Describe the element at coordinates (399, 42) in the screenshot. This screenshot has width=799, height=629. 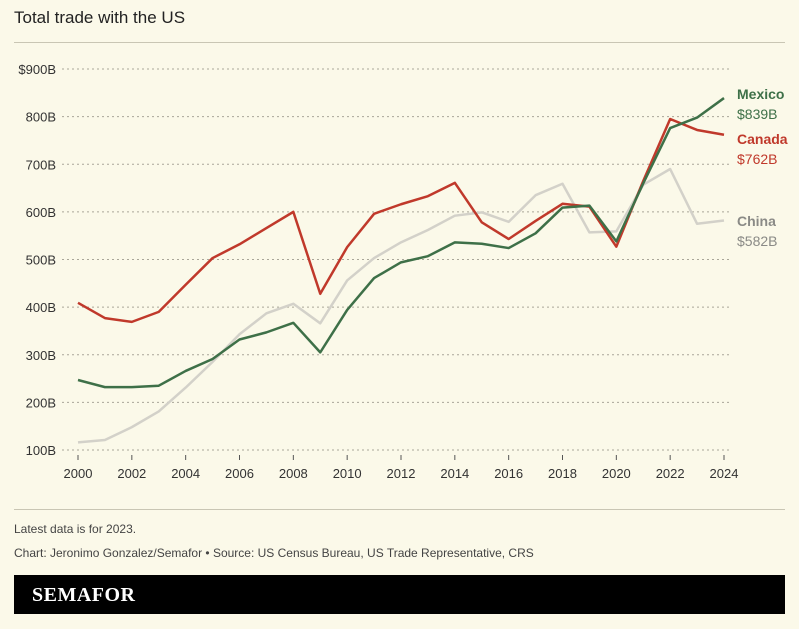
I see `title-divider` at that location.